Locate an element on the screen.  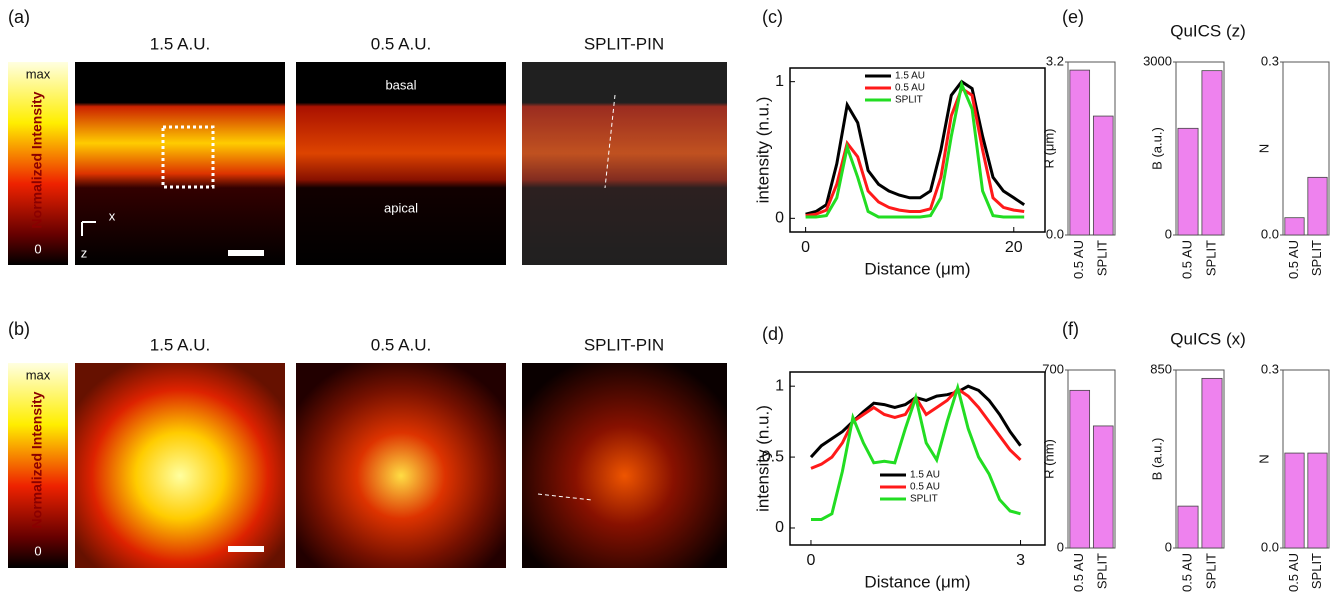
profile-line is located at coordinates (565, 497).